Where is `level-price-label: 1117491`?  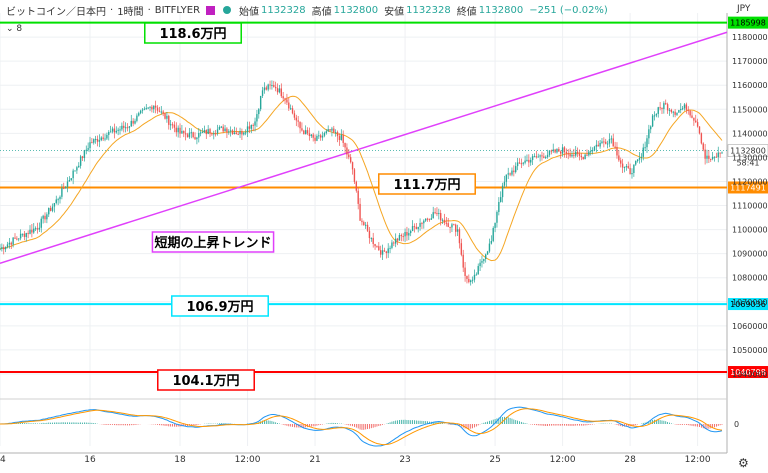 level-price-label: 1117491 is located at coordinates (748, 187).